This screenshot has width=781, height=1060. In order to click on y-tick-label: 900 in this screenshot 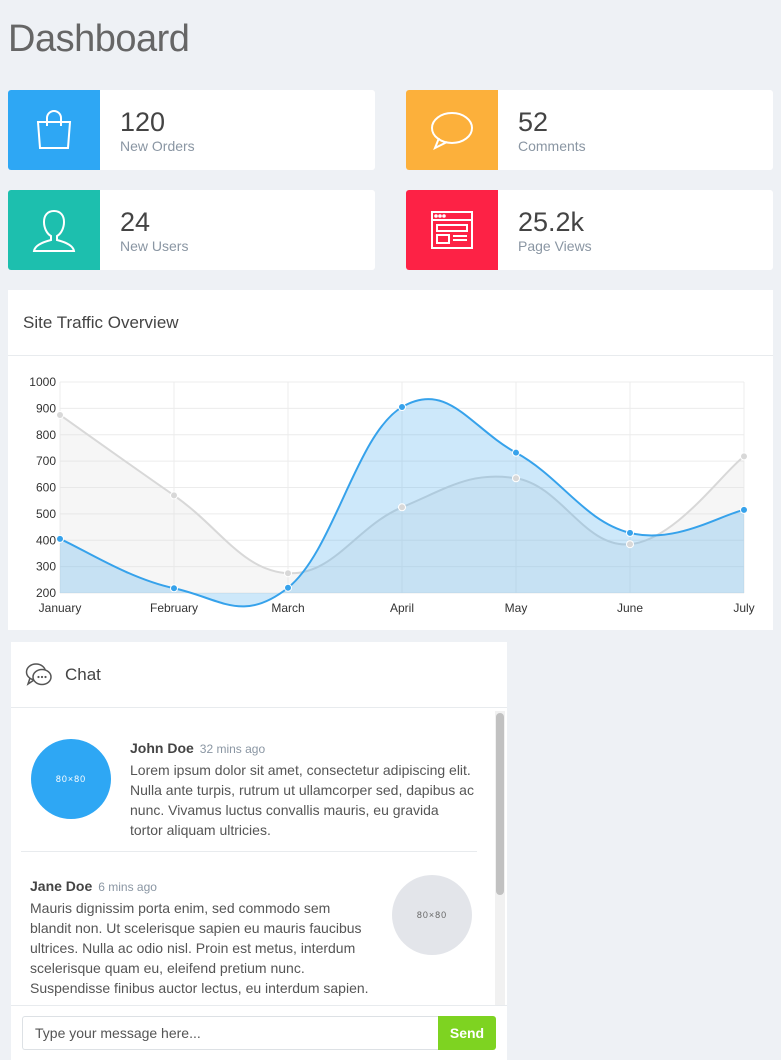, I will do `click(46, 408)`.